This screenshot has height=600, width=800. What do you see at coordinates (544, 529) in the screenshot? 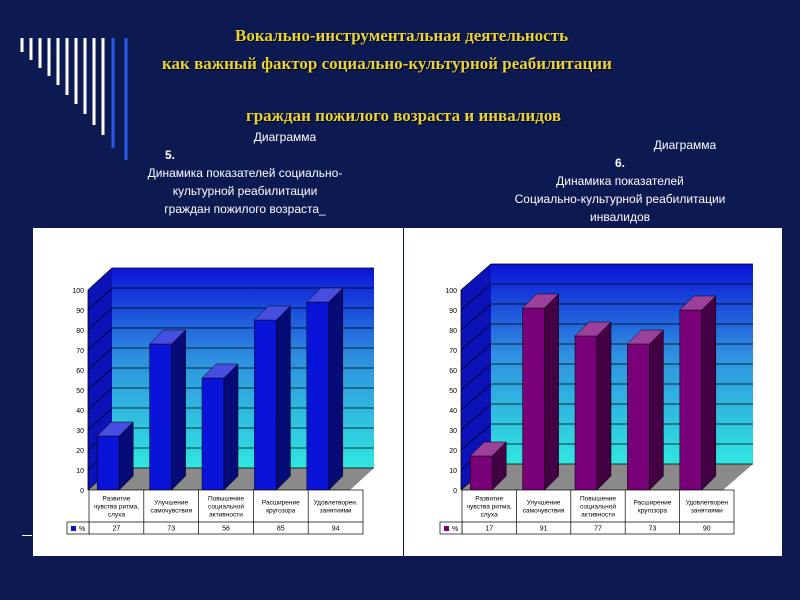
I see `data-value-label: 91` at bounding box center [544, 529].